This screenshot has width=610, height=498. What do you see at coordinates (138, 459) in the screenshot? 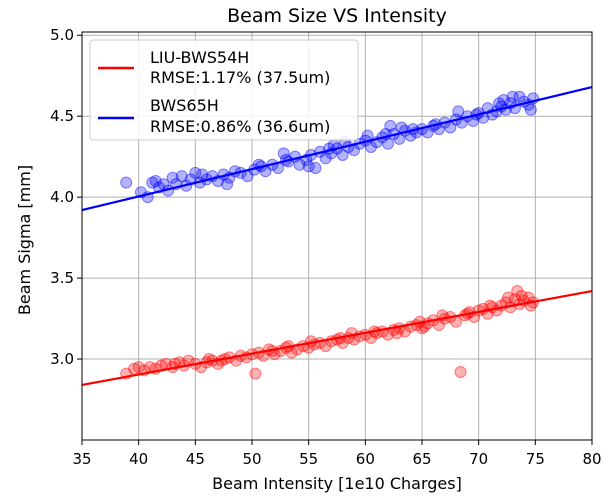
I see `x-tick-label: 40` at bounding box center [138, 459].